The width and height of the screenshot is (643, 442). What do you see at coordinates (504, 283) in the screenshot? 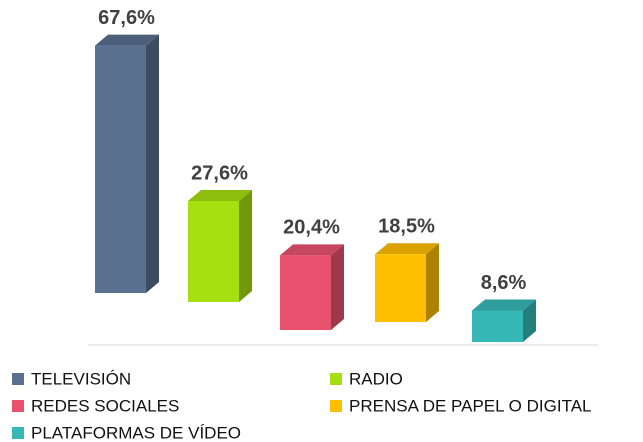
I see `value-label: 8,6%` at bounding box center [504, 283].